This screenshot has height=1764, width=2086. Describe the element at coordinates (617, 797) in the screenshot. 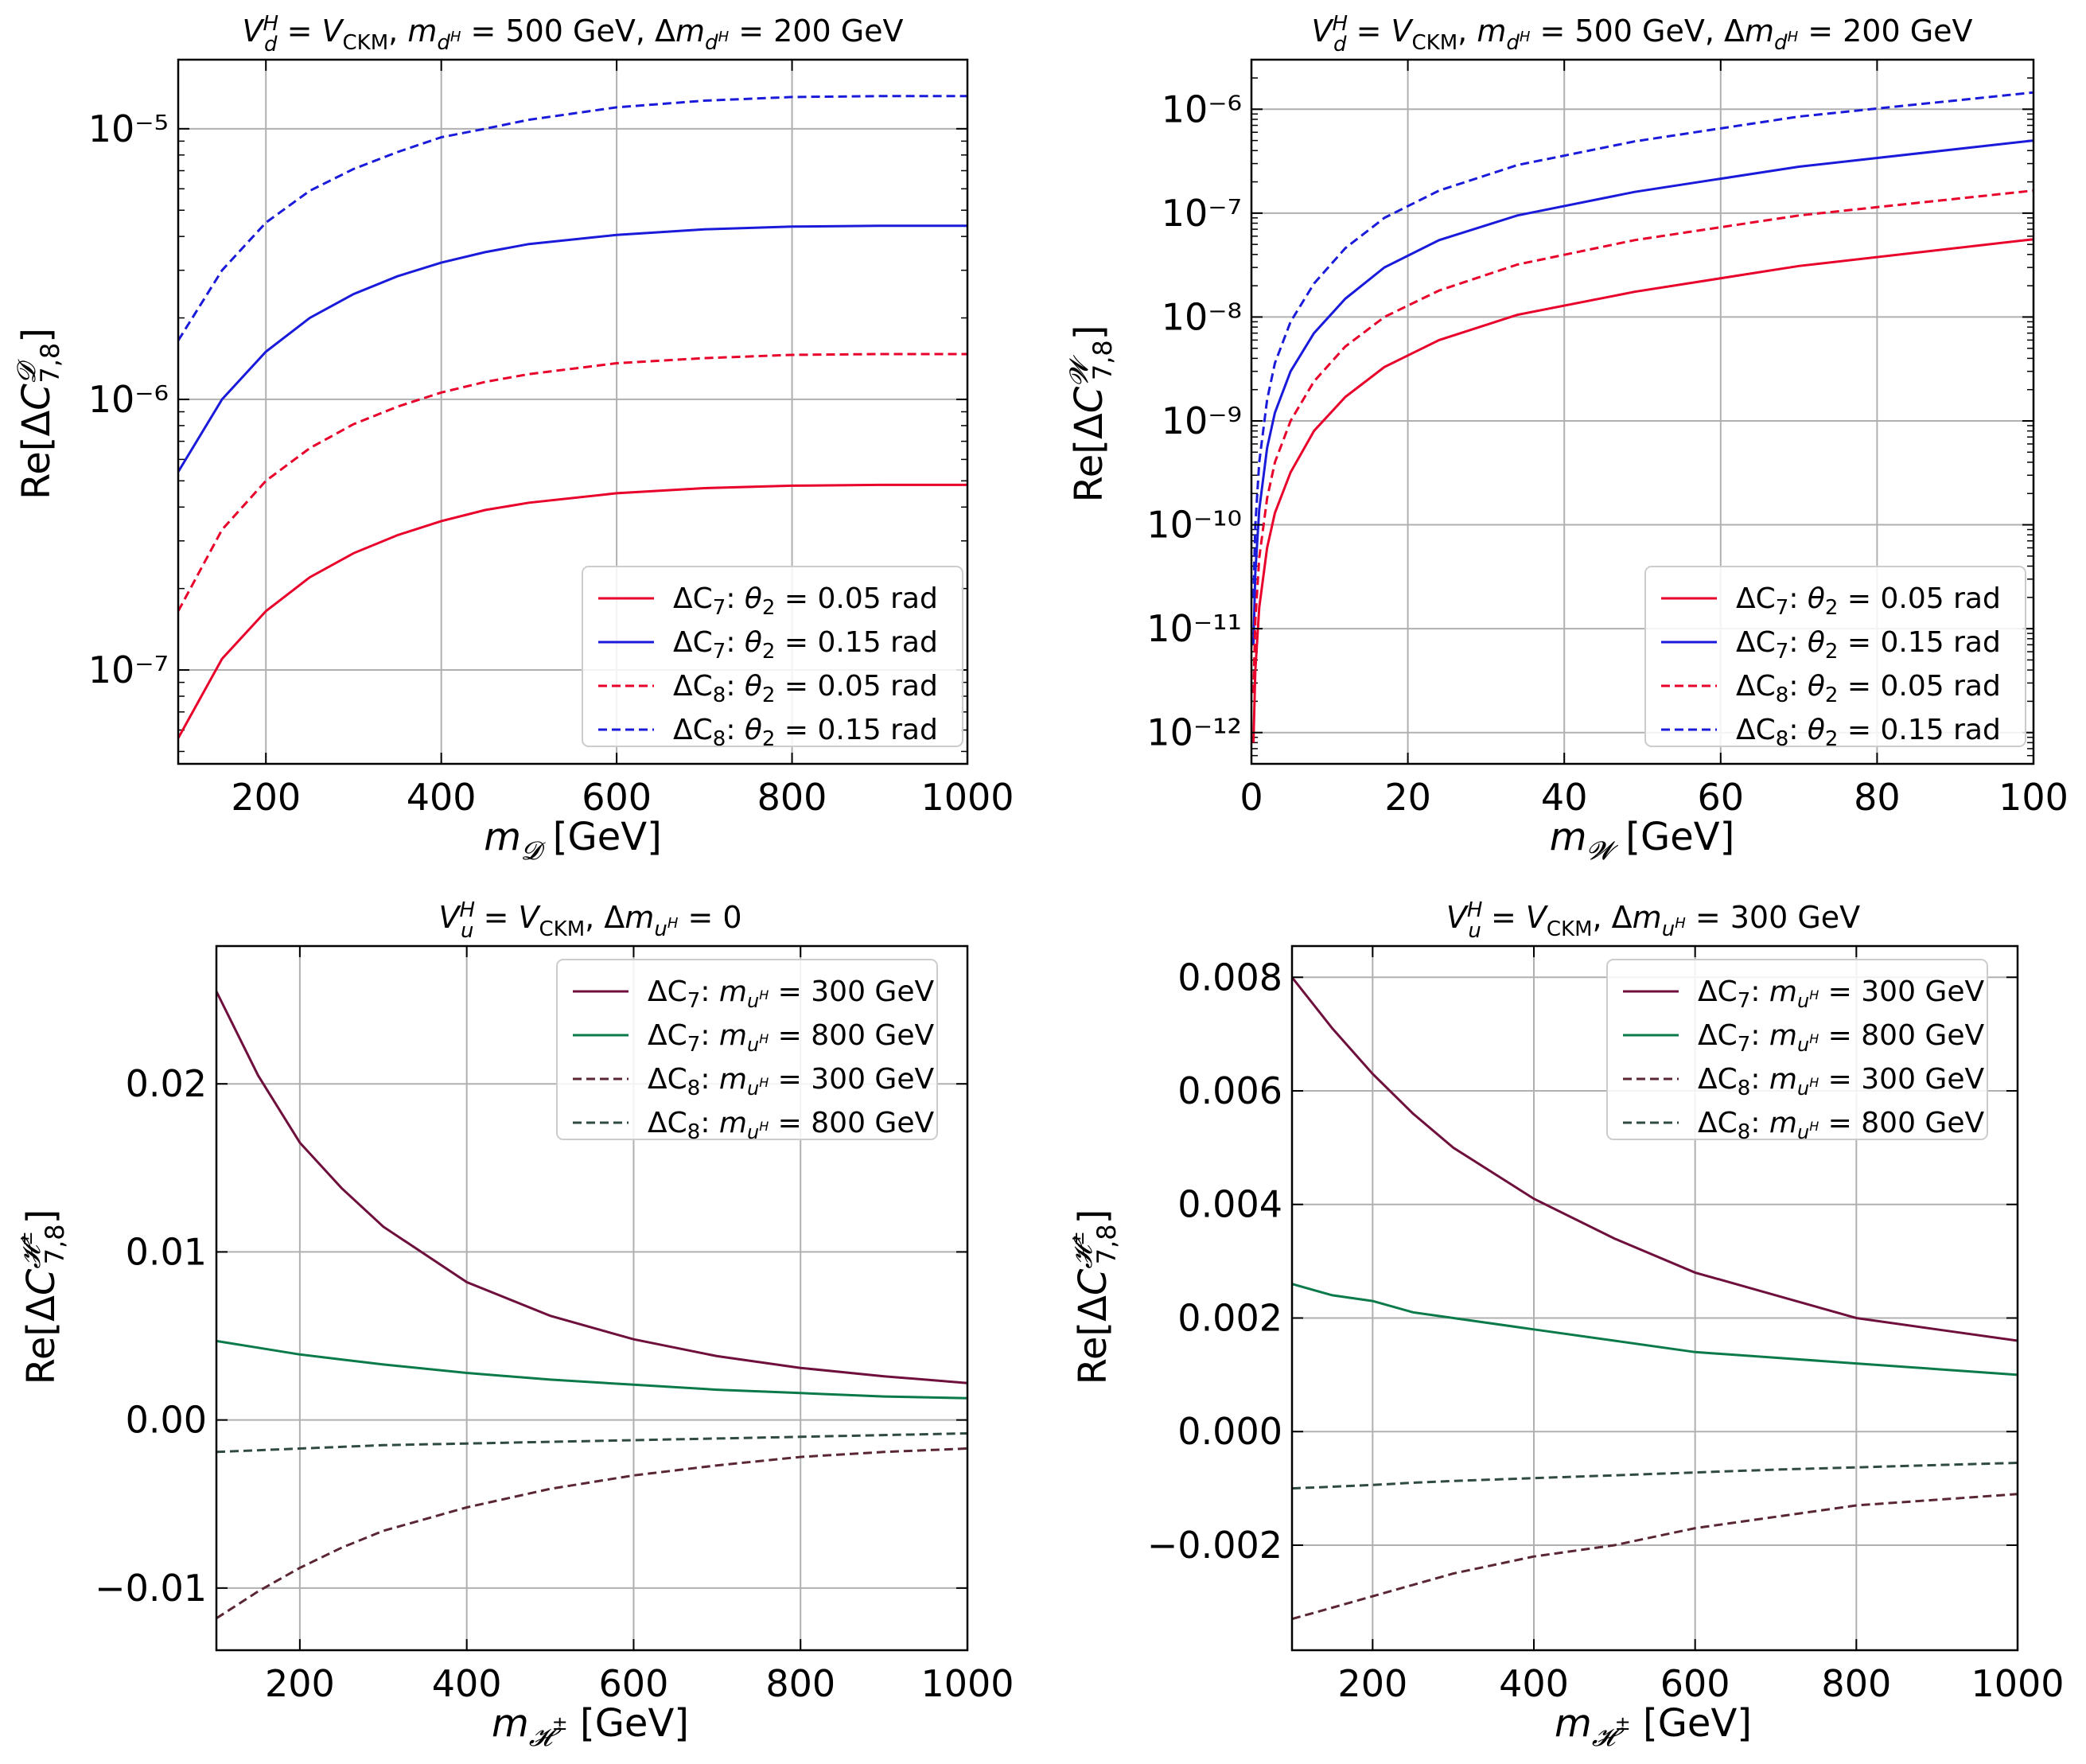

I see `p1-xtick-label-2: 600` at that location.